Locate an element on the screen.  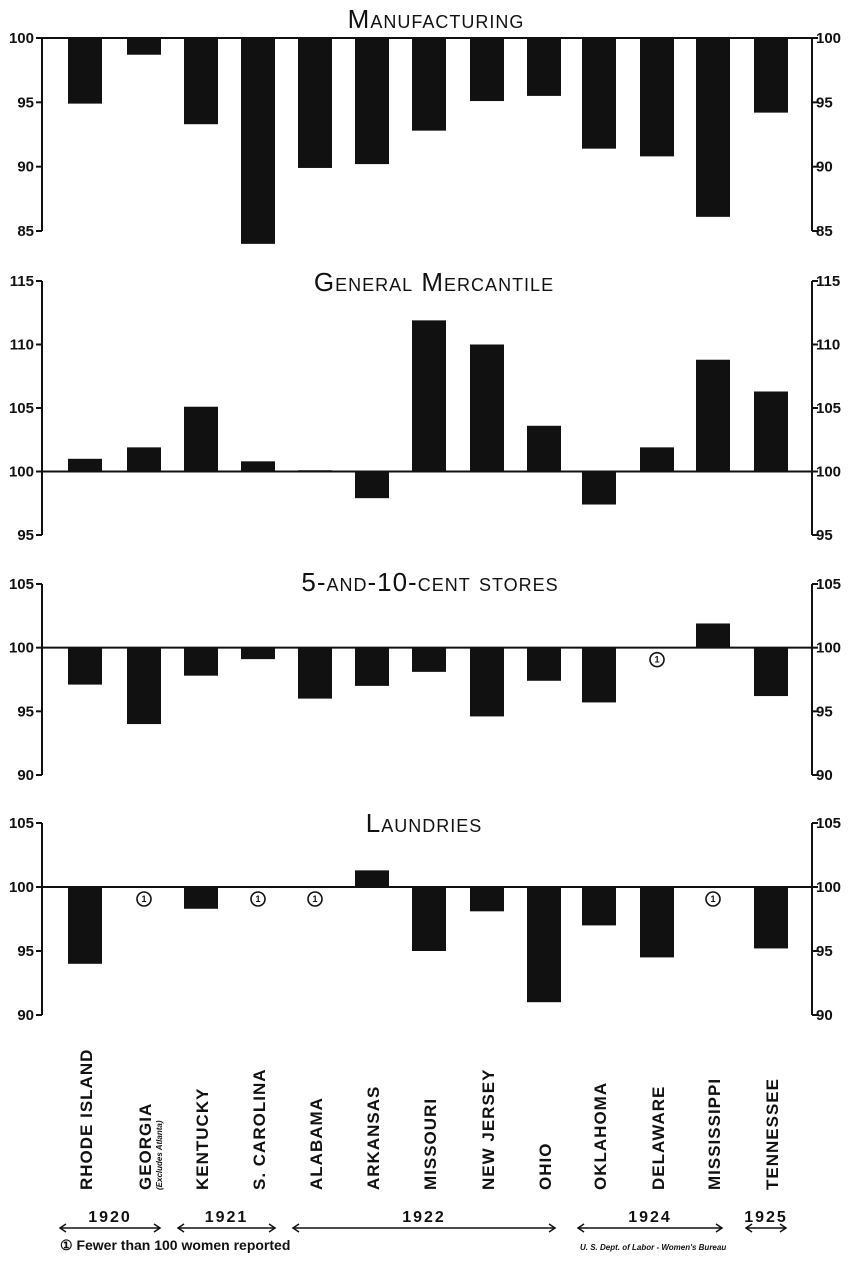
state-label-rhode-island: RHODE ISLAND is located at coordinates (86, 1119).